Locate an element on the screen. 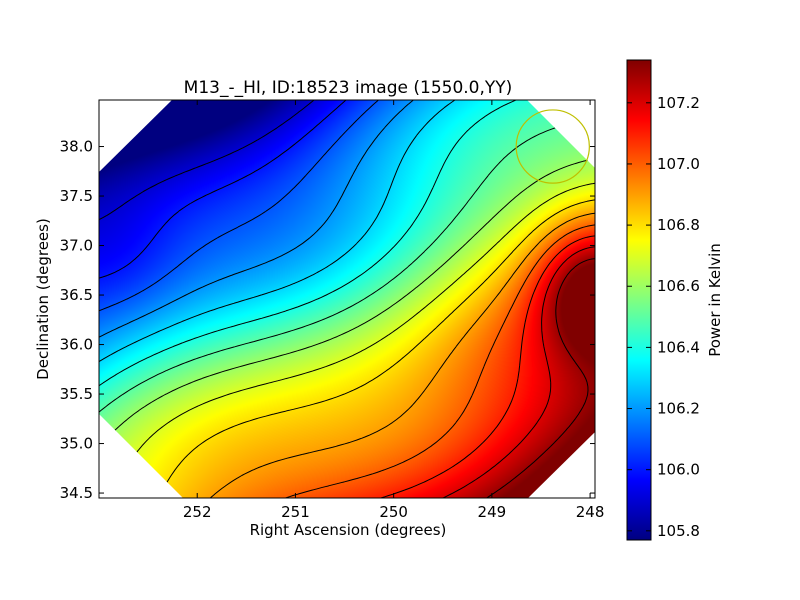 This screenshot has width=800, height=600. colorbar-tick-label: 106.4 is located at coordinates (678, 347).